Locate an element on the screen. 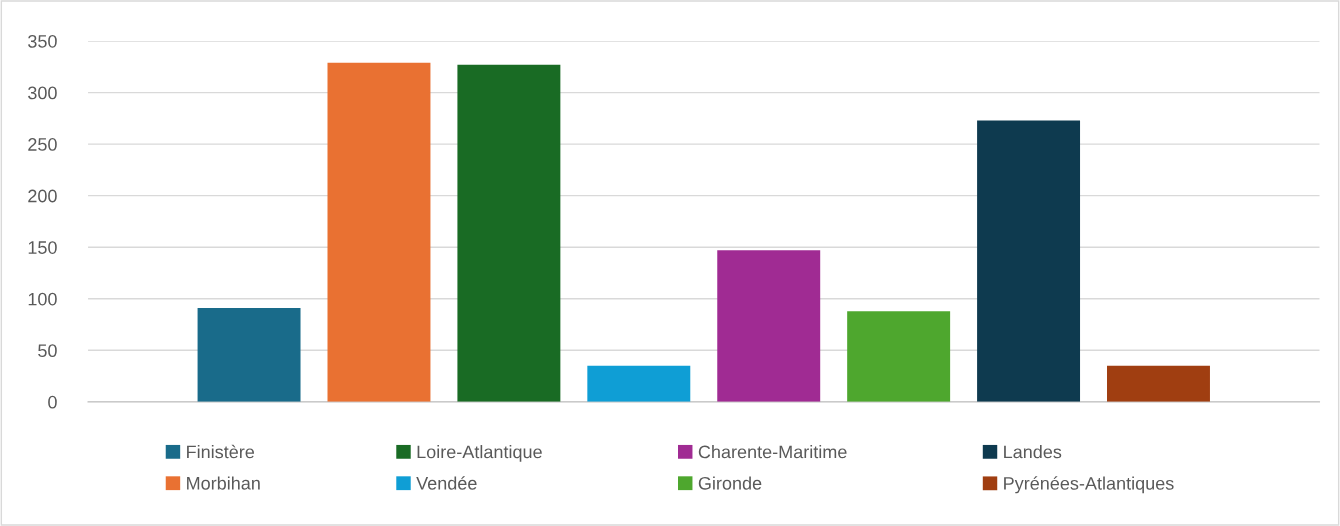 This screenshot has height=526, width=1340. legend-label: Gironde is located at coordinates (730, 483).